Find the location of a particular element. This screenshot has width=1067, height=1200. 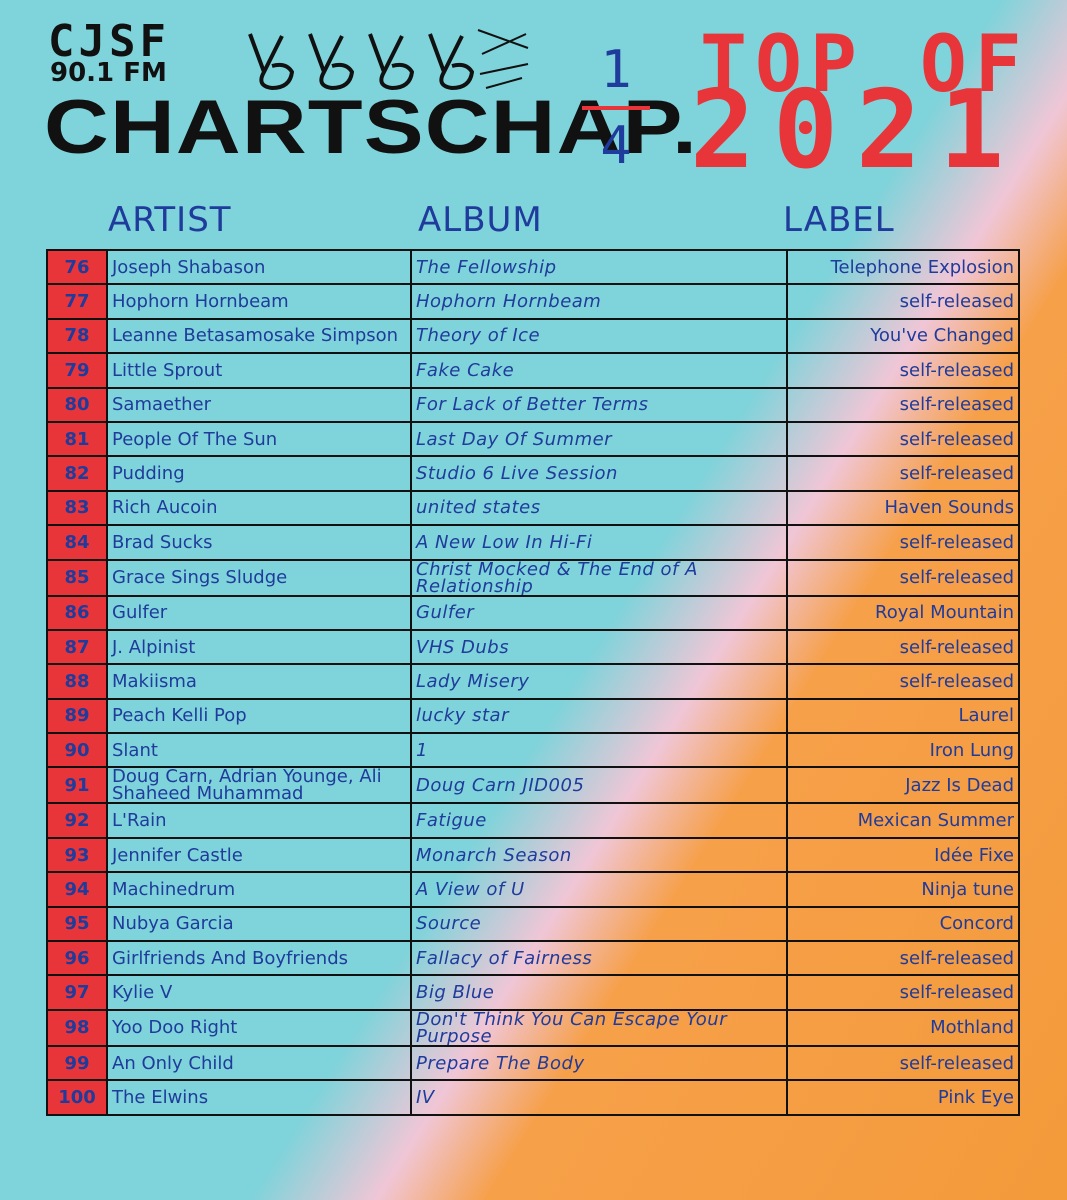

artist-cell: Jennifer Castle is located at coordinates (259, 855).